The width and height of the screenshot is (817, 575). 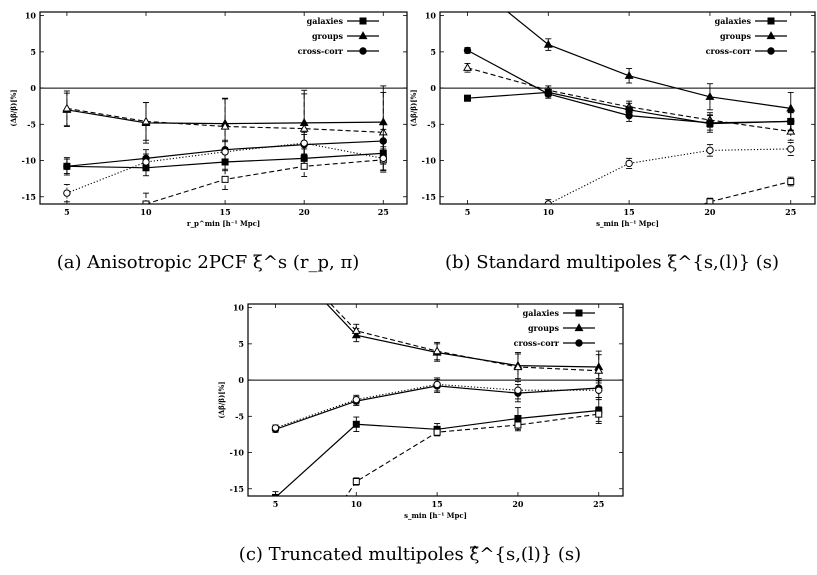 I want to click on panel-b-ytick-label: 0, so click(x=433, y=88).